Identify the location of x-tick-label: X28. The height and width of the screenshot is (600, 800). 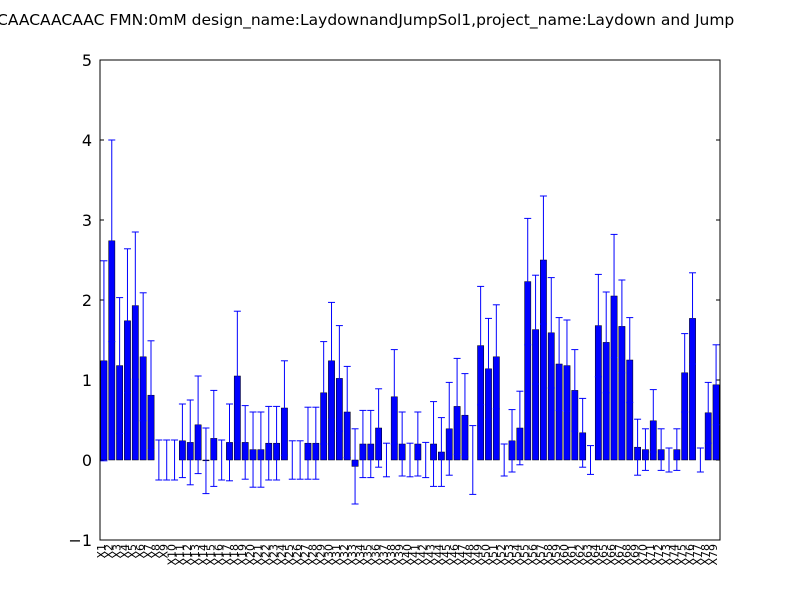
(313, 555).